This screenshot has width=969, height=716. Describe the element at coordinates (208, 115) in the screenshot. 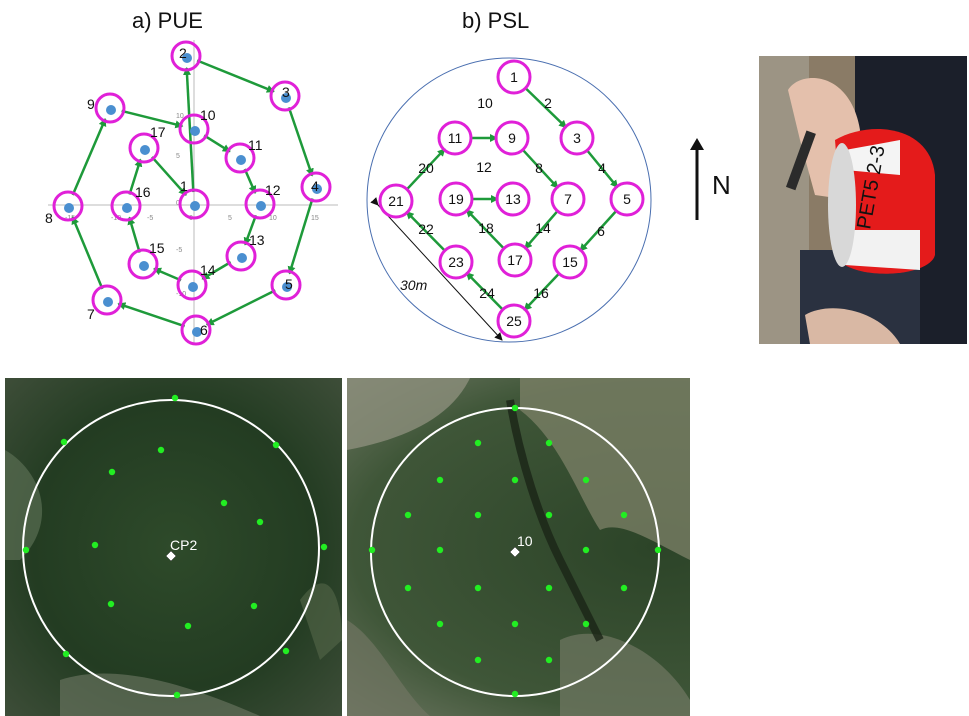

I see `pue-point-label: 10` at that location.